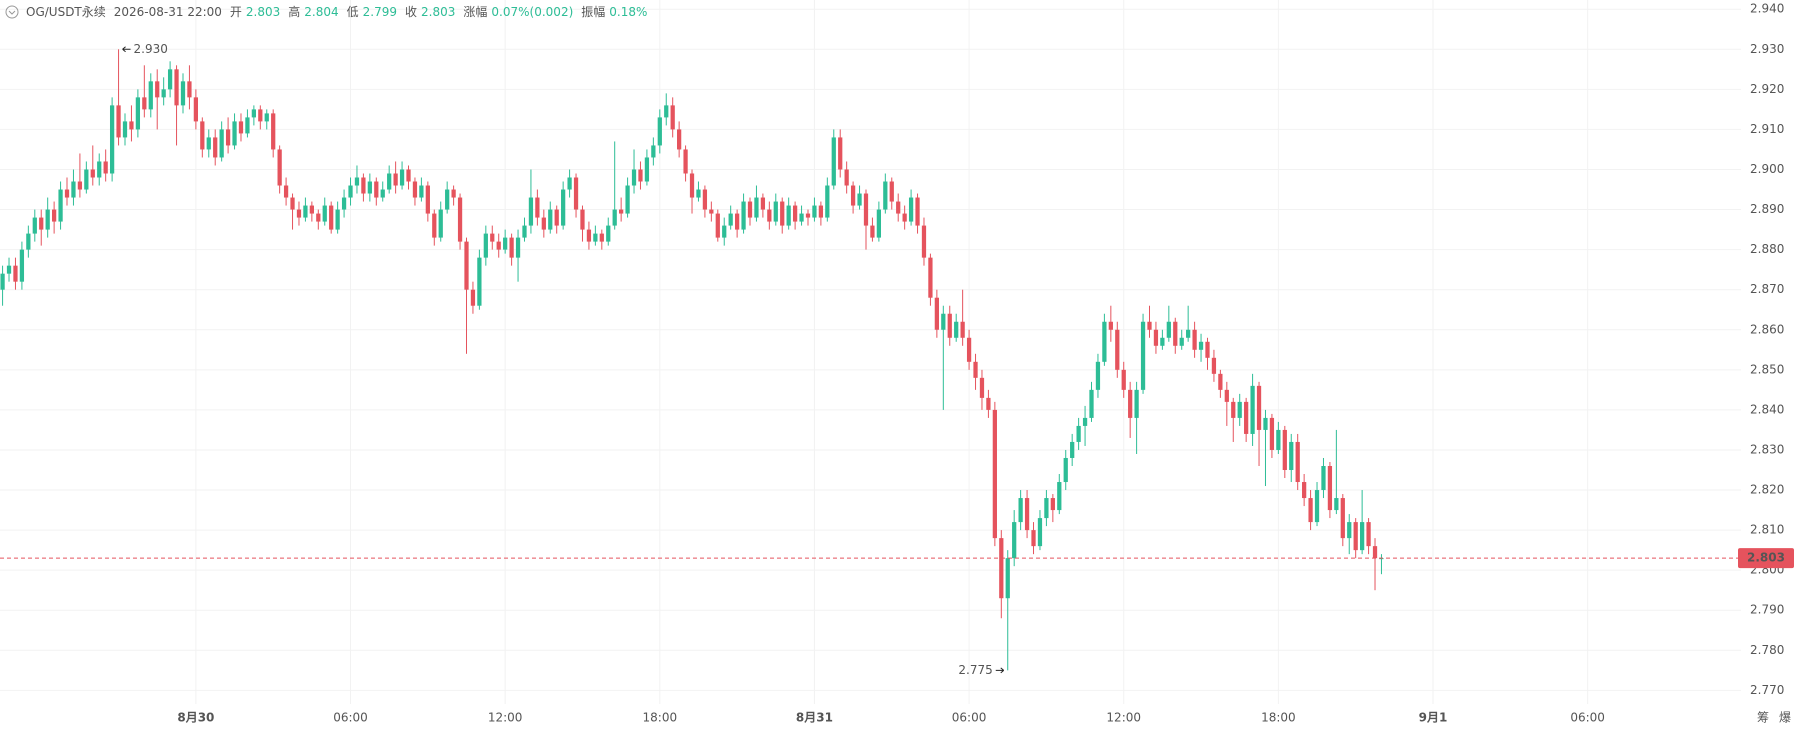 The width and height of the screenshot is (1796, 730). I want to click on tool-button: 筹, so click(1763, 718).